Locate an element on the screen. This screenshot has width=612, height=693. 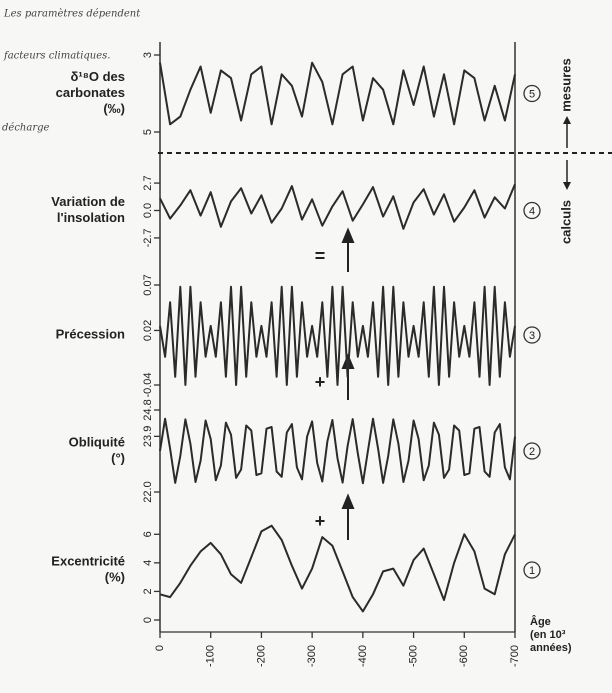
marker-number: 4 is located at coordinates (532, 211).